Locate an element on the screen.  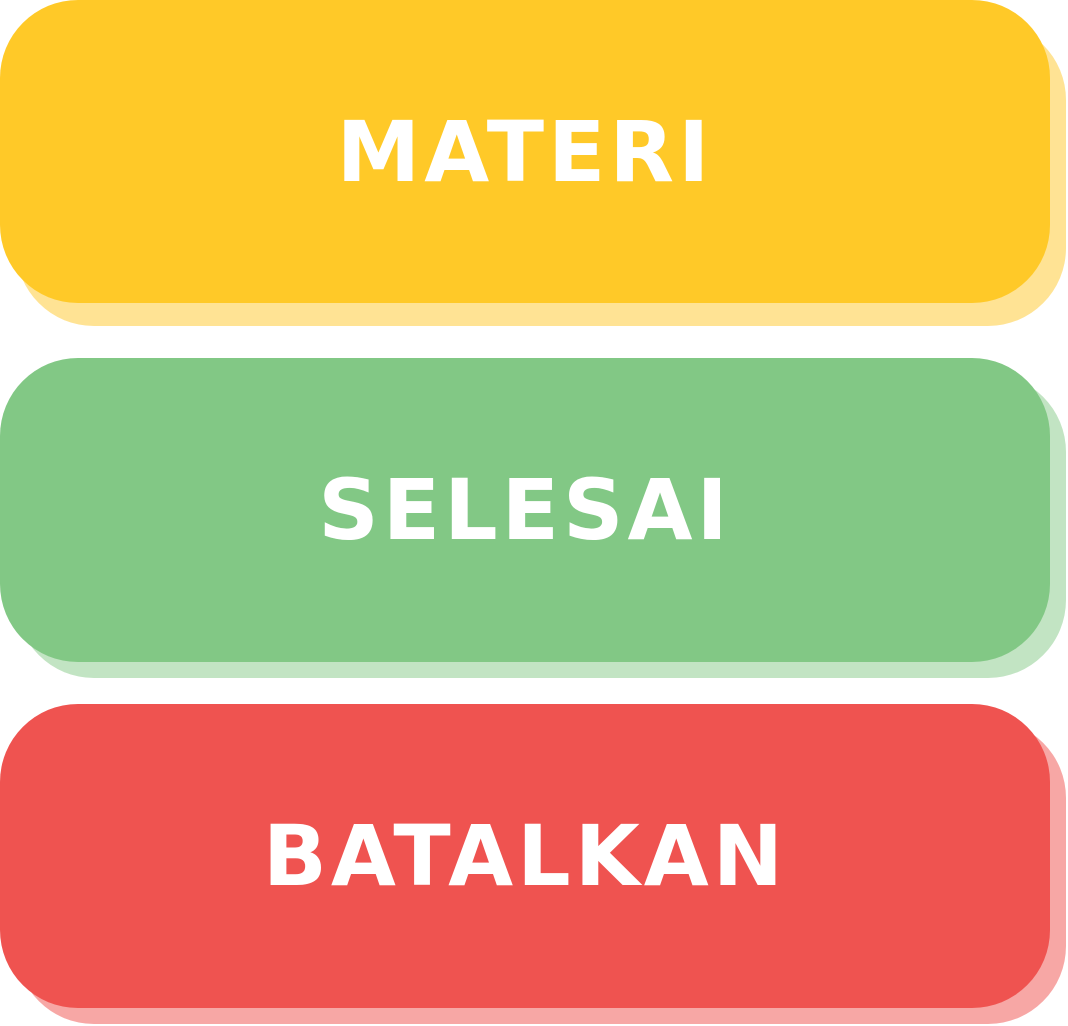
selesai-button-label: SELESAI is located at coordinates (525, 510).